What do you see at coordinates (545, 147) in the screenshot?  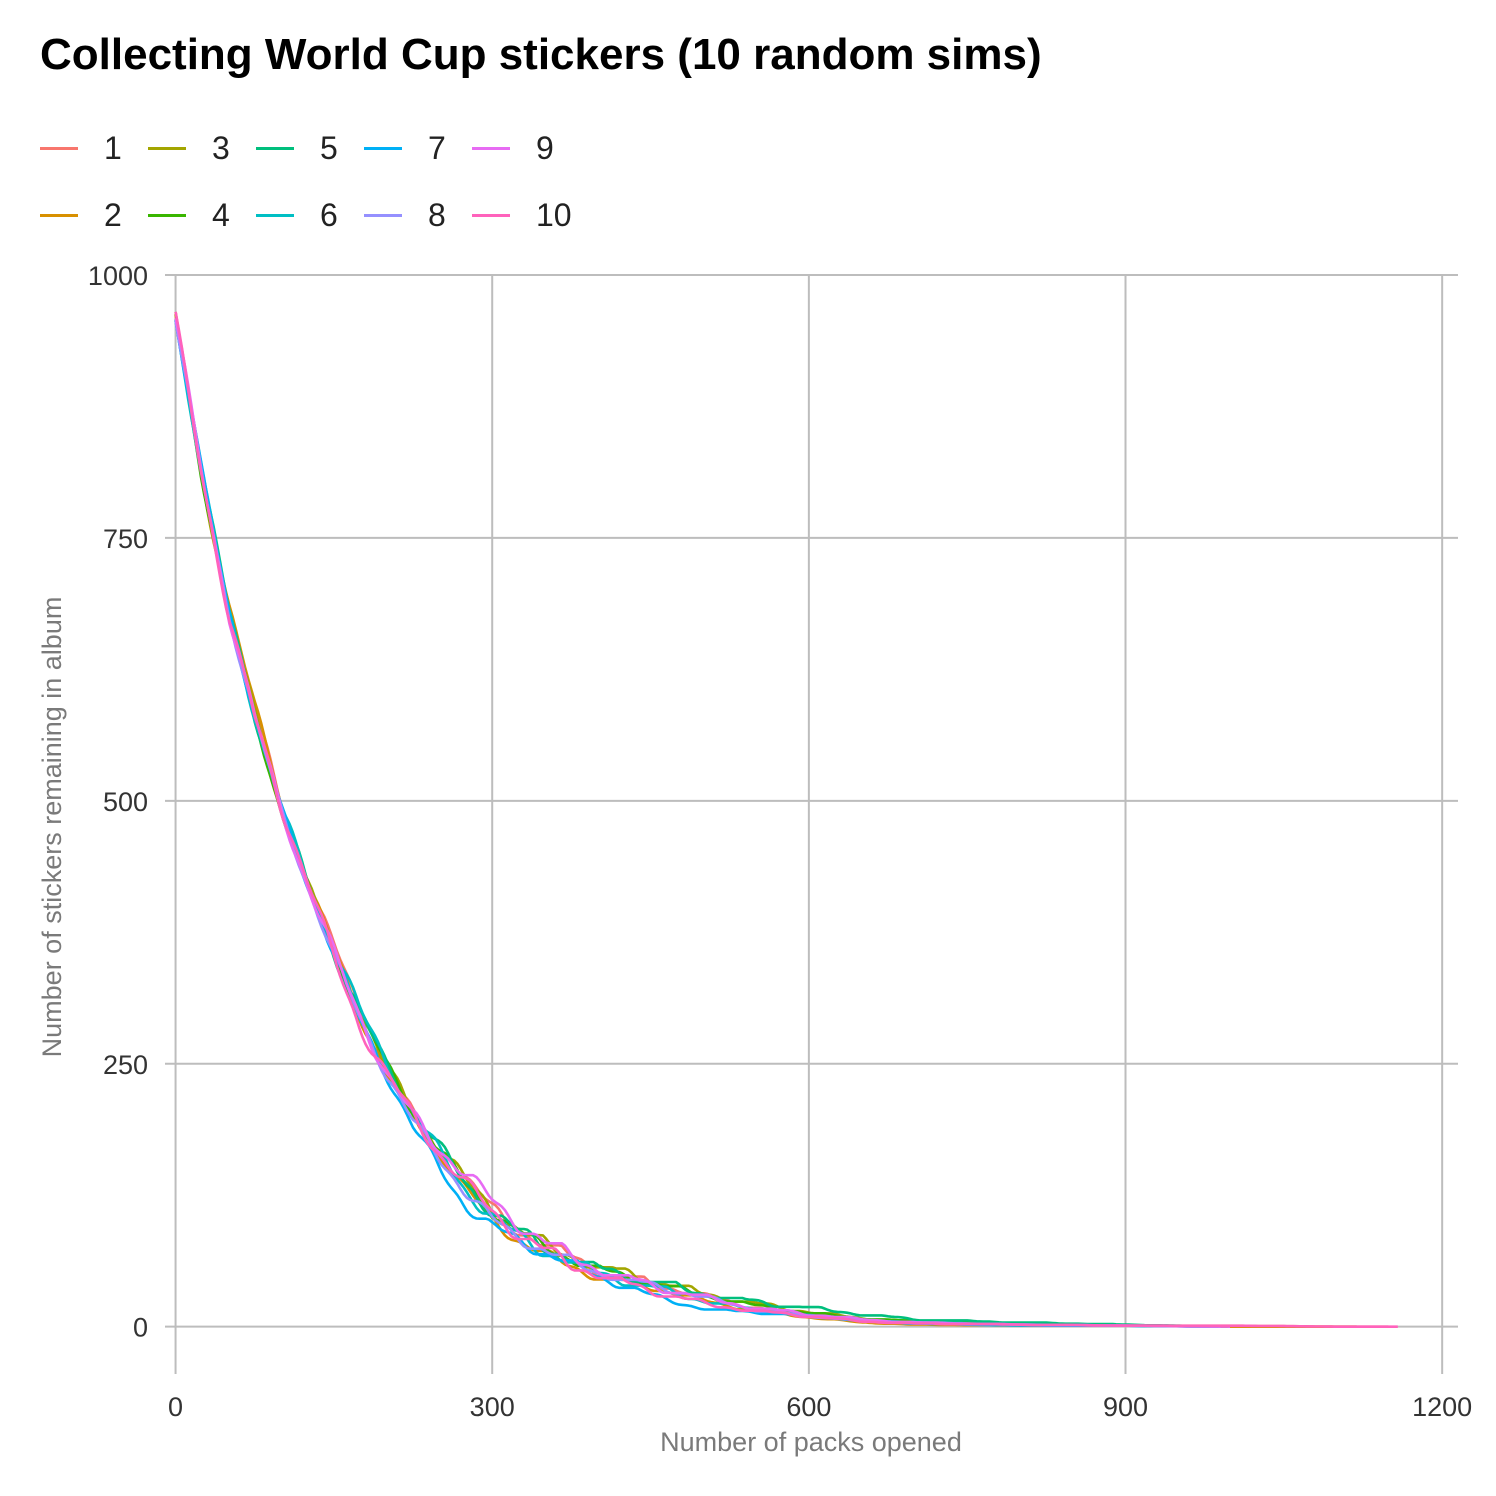 I see `legend-label: 9` at bounding box center [545, 147].